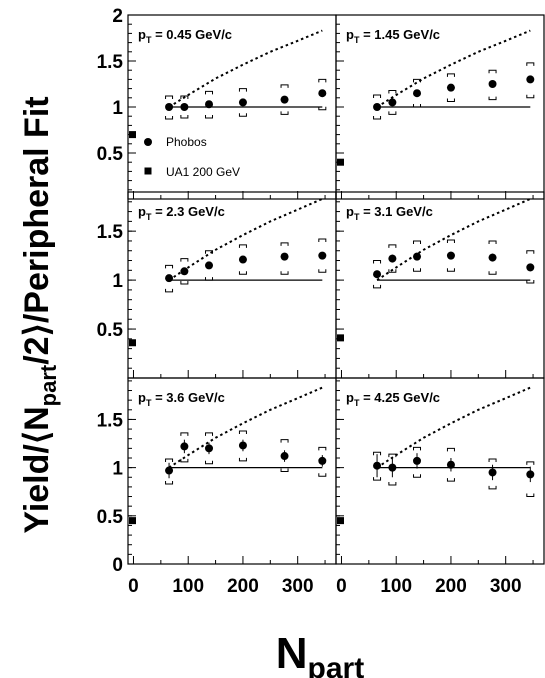  Describe the element at coordinates (192, 157) in the screenshot. I see `legend: Phobos UA1 200 GeV` at that location.